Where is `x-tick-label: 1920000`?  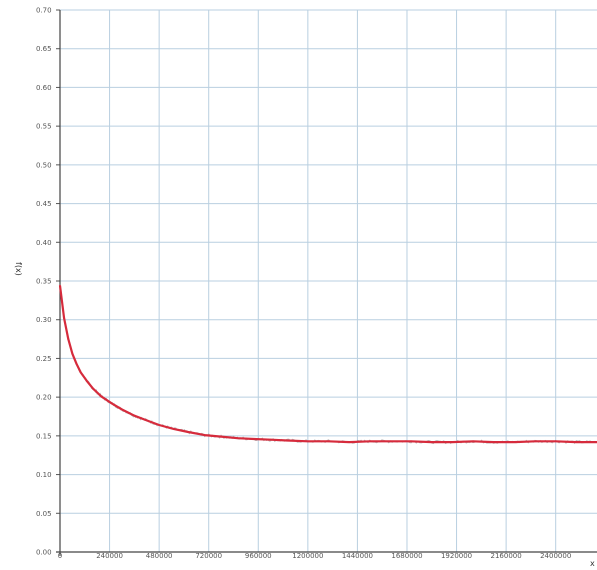
x-tick-label: 1920000 is located at coordinates (456, 556).